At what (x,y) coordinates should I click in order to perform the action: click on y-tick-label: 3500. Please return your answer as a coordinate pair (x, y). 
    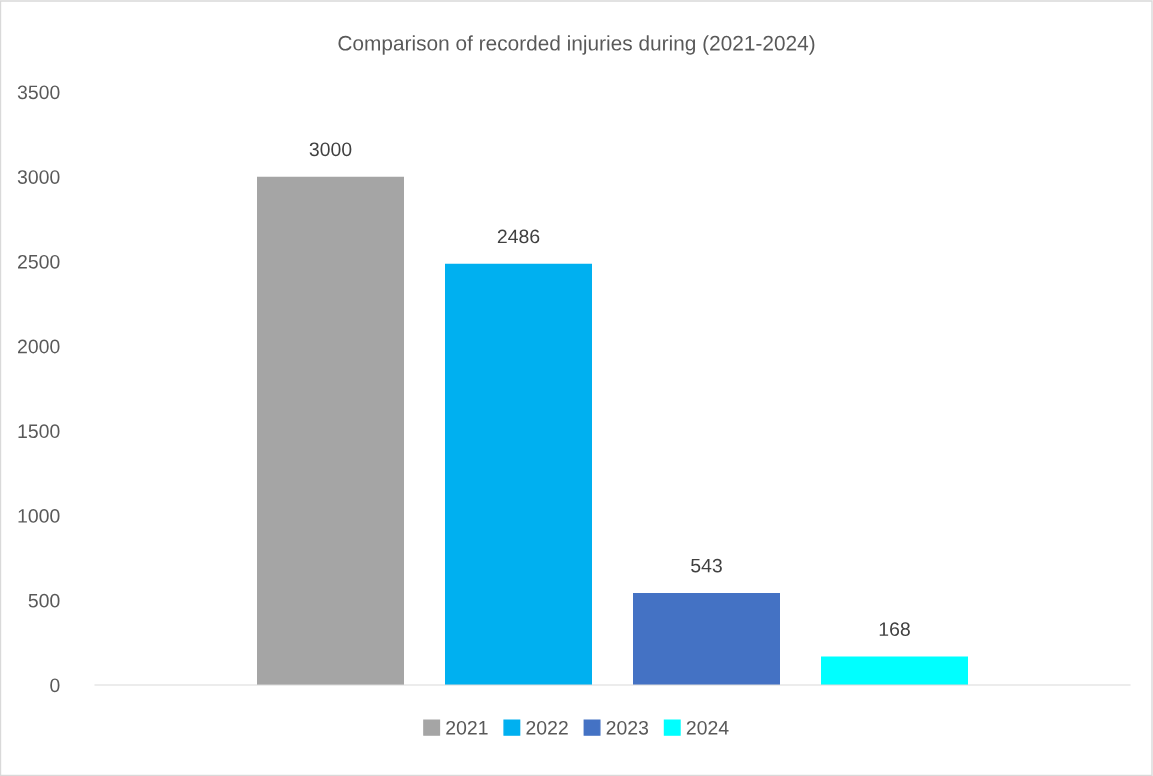
    Looking at the image, I should click on (38, 92).